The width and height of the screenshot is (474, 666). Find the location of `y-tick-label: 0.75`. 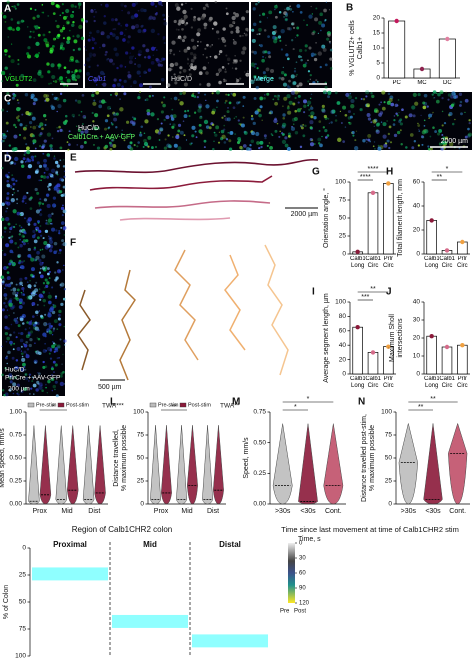

y-tick-label: 0.75 is located at coordinates (259, 412).